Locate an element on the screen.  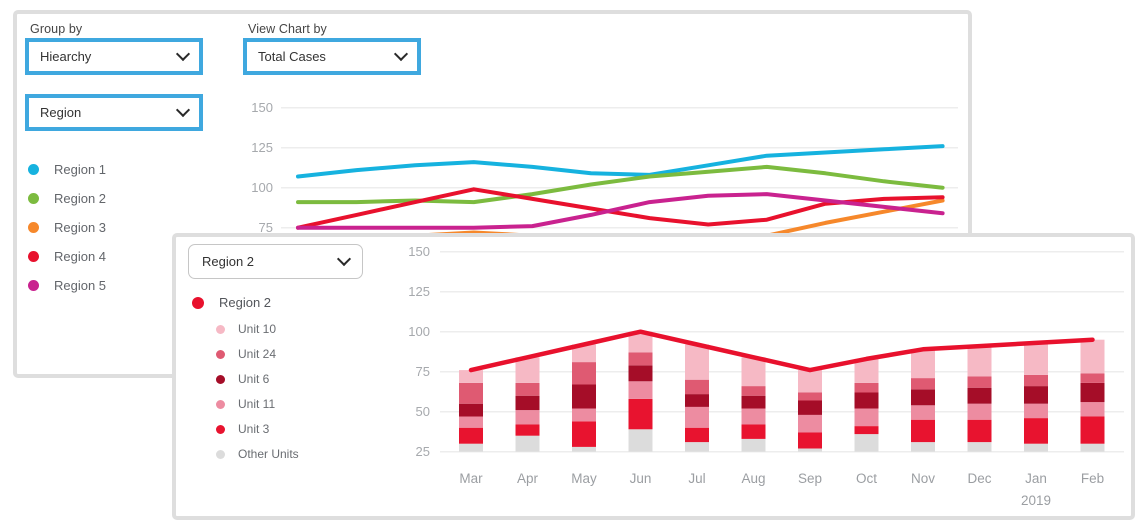
legend-label: Unit 10 is located at coordinates (257, 329).